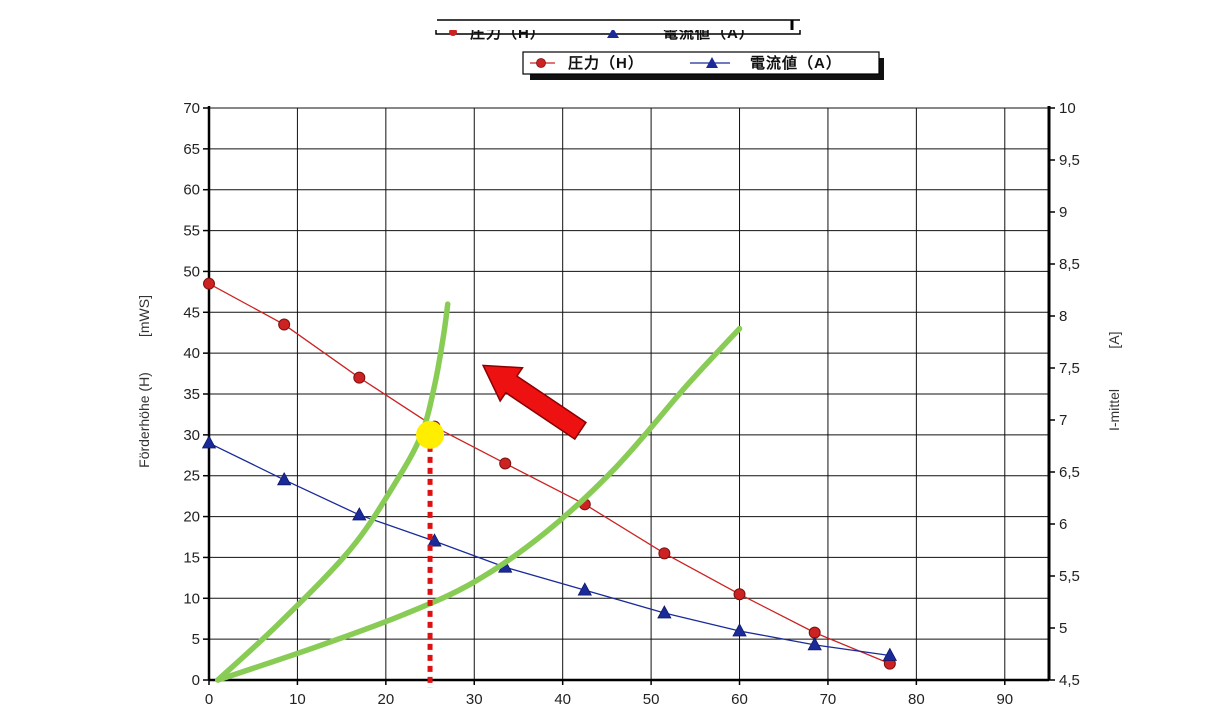  Describe the element at coordinates (196, 680) in the screenshot. I see `y-left-tick-label: 0` at that location.